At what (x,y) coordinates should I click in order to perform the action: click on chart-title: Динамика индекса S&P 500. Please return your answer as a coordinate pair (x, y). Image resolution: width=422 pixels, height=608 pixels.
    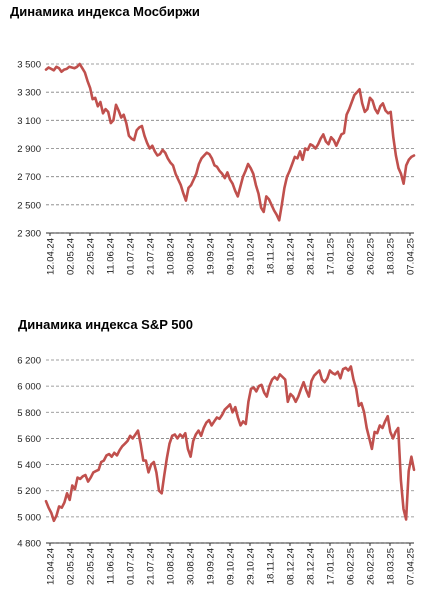
    Looking at the image, I should click on (105, 324).